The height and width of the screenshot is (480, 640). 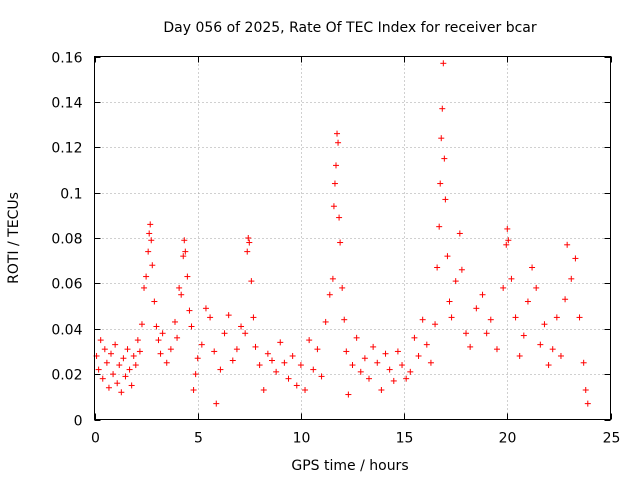 I want to click on x-tick-label: 10, so click(x=302, y=439).